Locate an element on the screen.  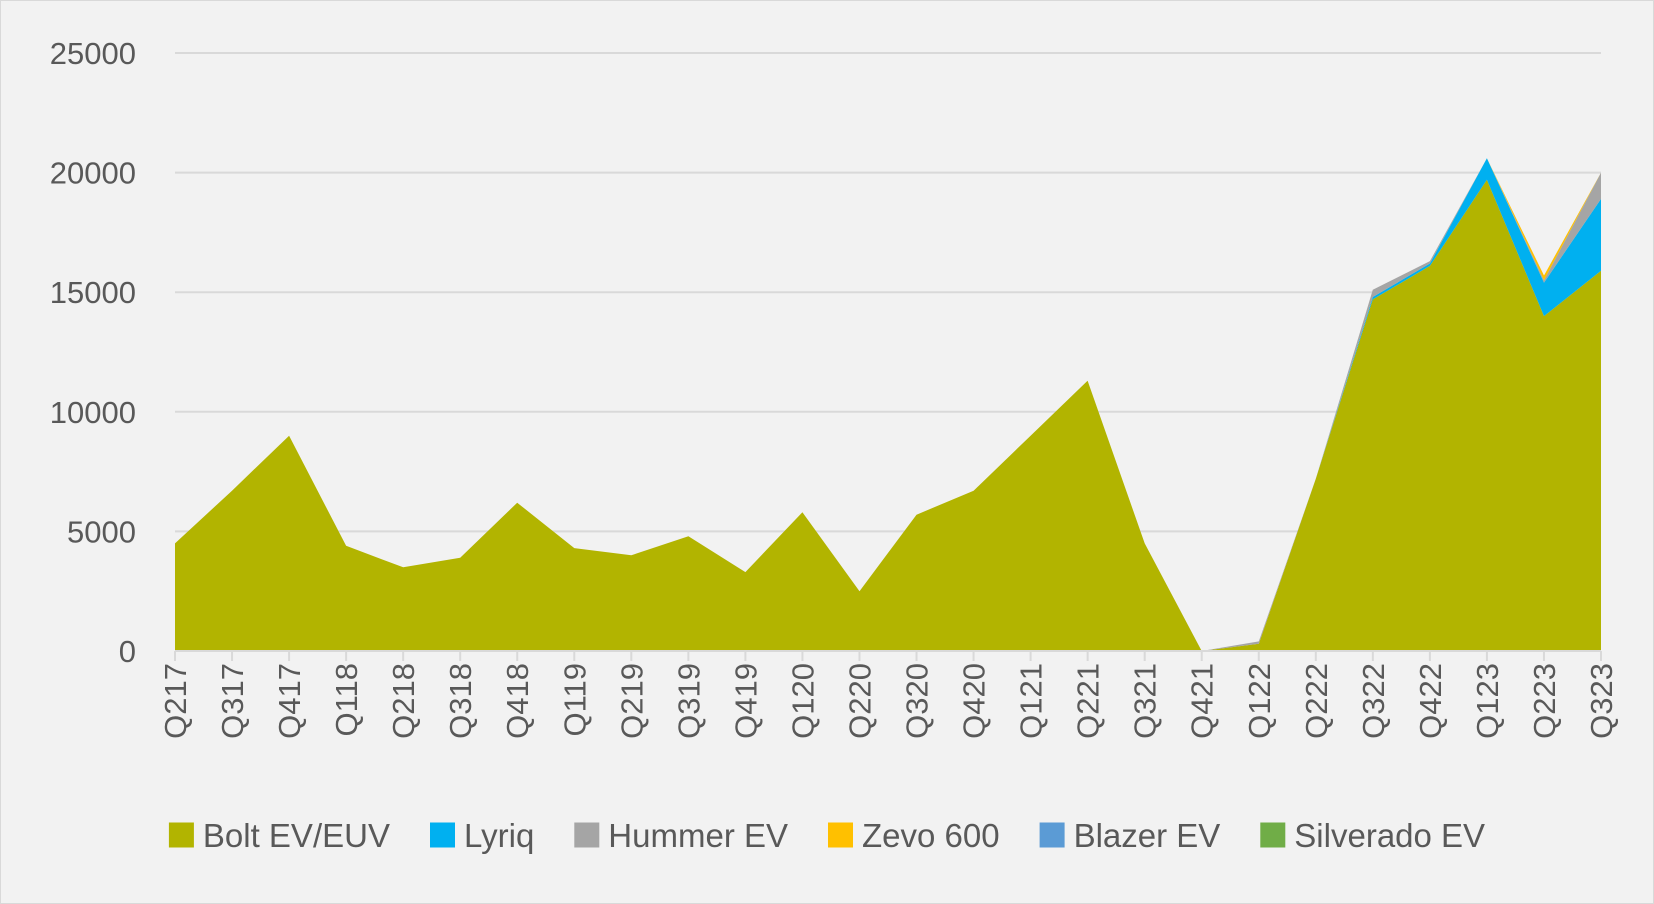
x-tick-label: Q422 is located at coordinates (1430, 701).